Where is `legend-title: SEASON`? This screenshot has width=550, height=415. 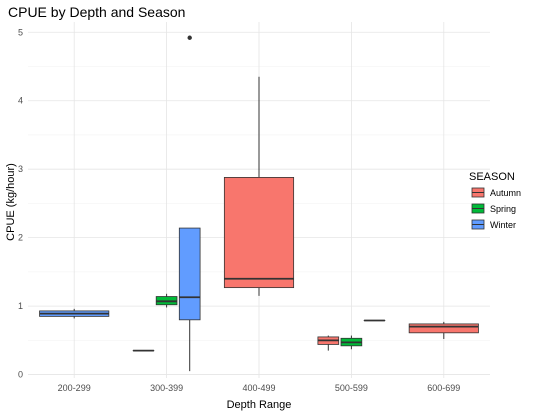
legend-title: SEASON is located at coordinates (492, 177).